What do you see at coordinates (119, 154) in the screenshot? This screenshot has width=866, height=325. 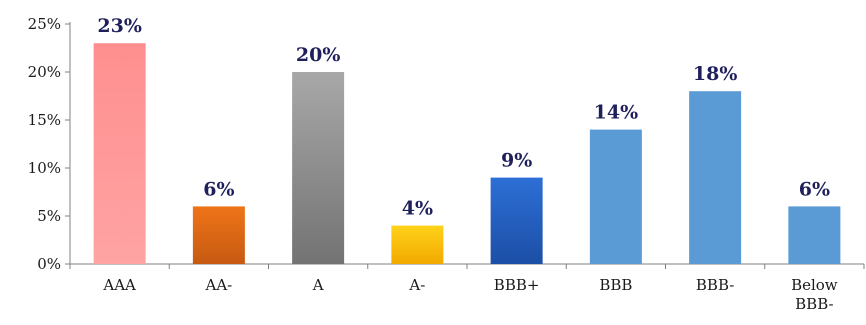 I see `bar-aaa` at bounding box center [119, 154].